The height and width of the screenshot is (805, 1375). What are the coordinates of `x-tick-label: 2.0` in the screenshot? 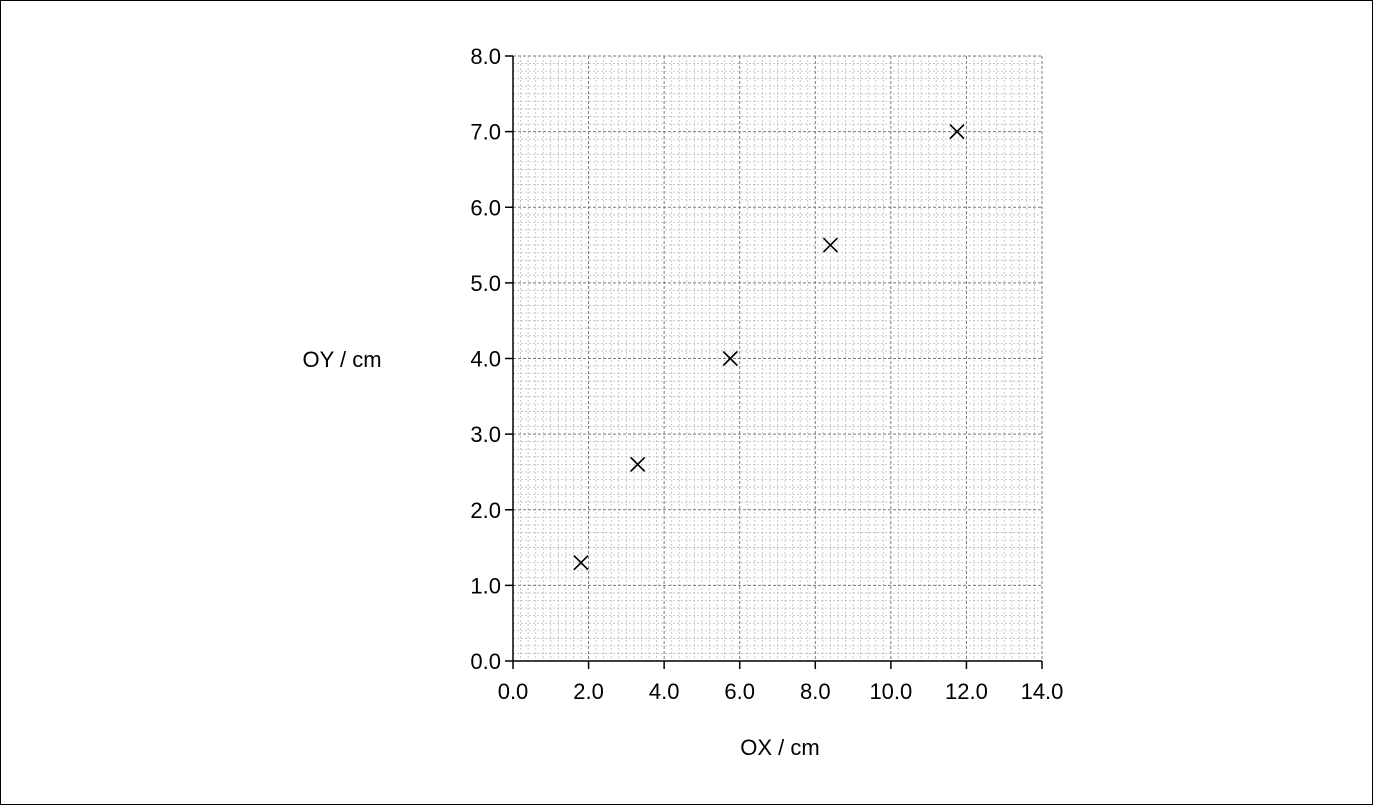 It's located at (588, 691).